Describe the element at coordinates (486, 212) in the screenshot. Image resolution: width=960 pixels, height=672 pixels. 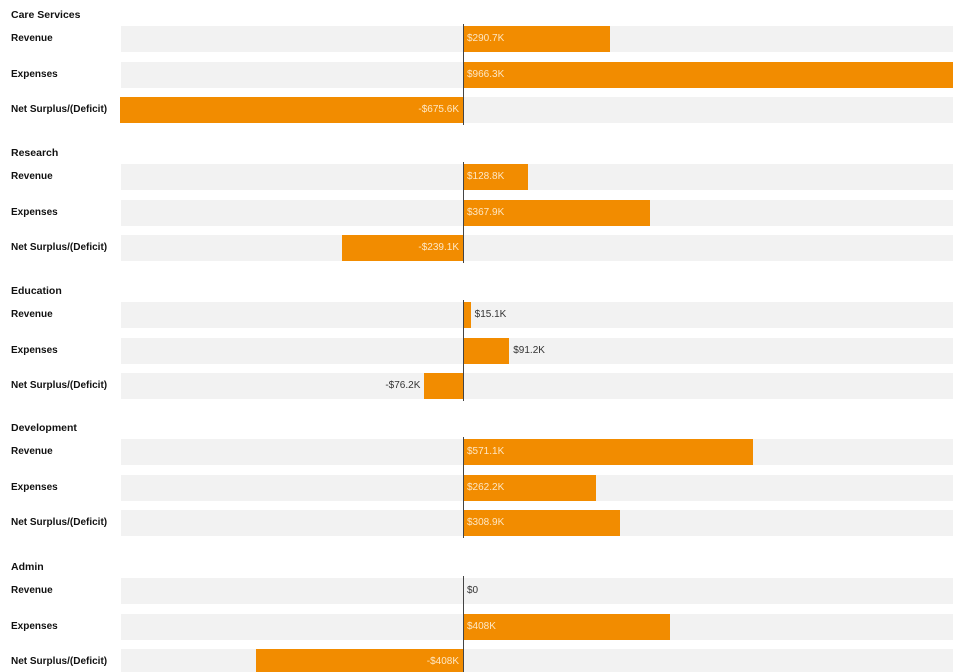
I see `data-label: $367.9K` at that location.